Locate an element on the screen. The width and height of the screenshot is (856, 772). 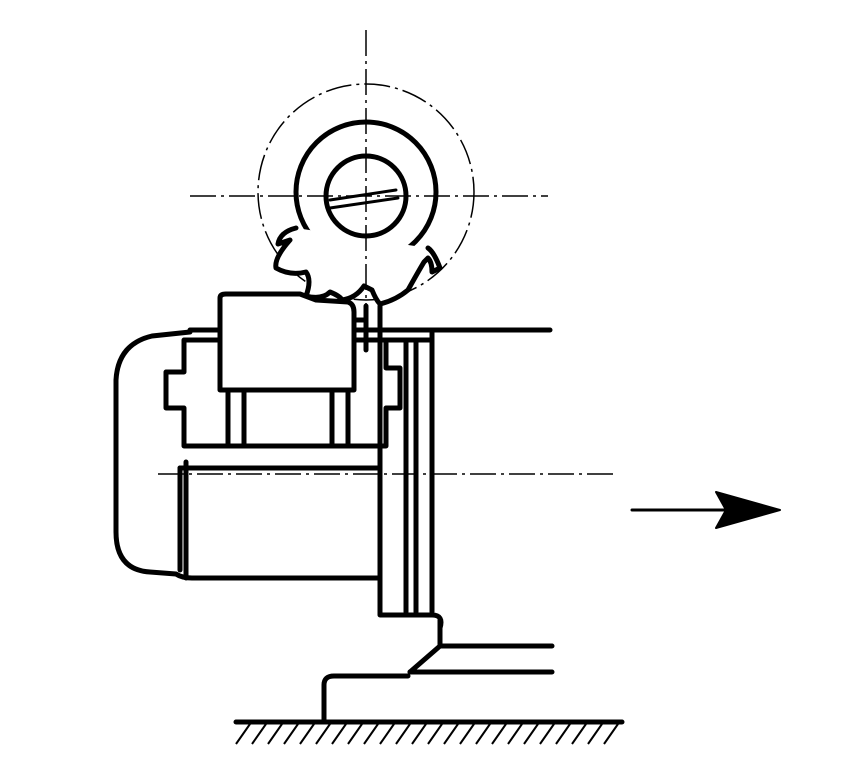
machine-table is located at coordinates (438, 526).